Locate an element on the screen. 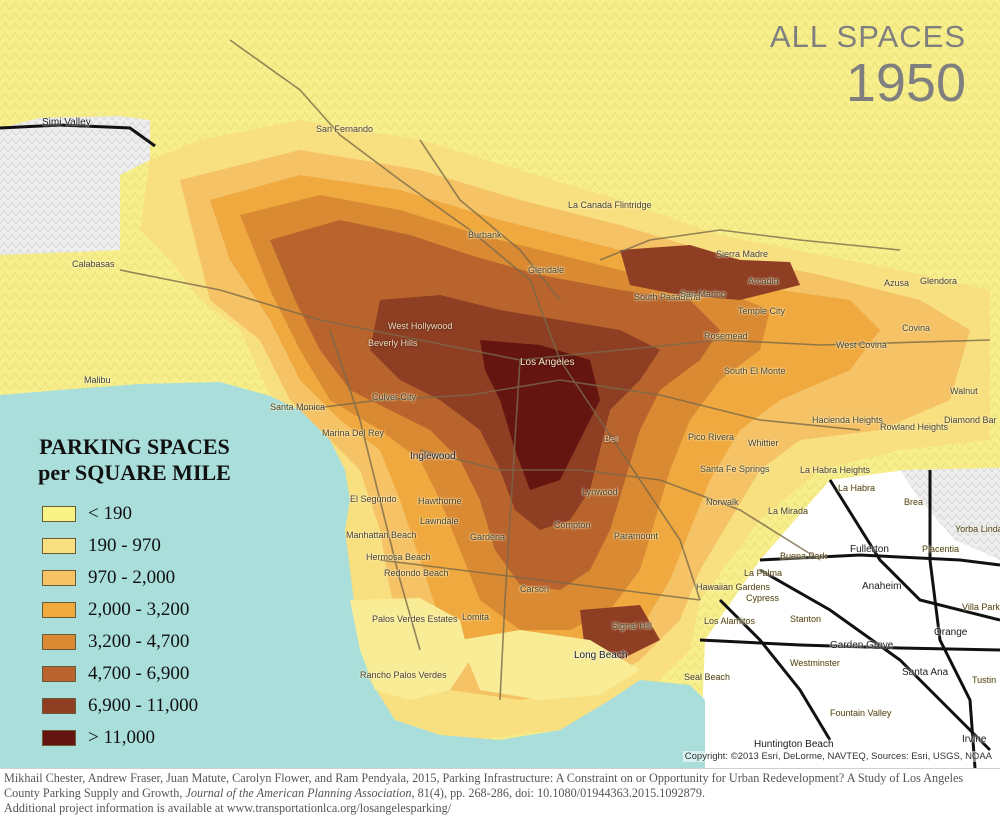  place-label: Westminster is located at coordinates (815, 663).